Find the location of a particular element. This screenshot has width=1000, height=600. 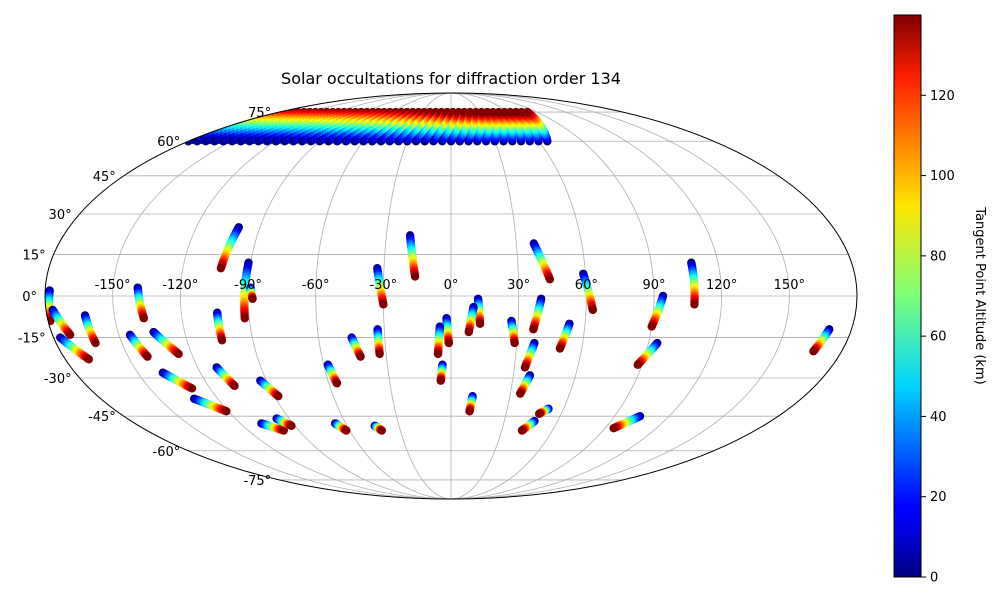

lon-tick-label: 30° is located at coordinates (518, 285).